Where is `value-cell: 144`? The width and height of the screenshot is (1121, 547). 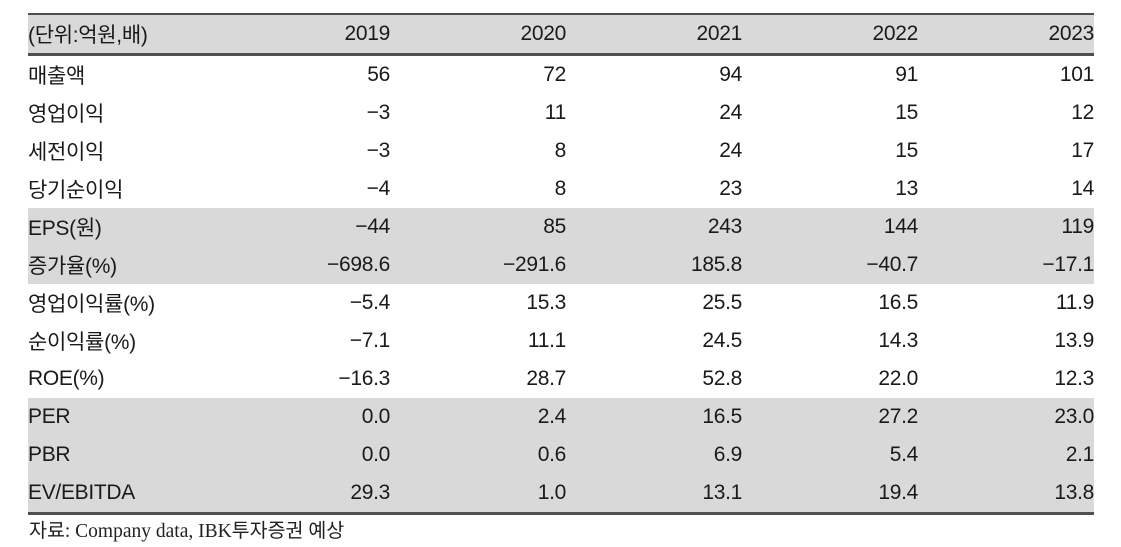 value-cell: 144 is located at coordinates (830, 227).